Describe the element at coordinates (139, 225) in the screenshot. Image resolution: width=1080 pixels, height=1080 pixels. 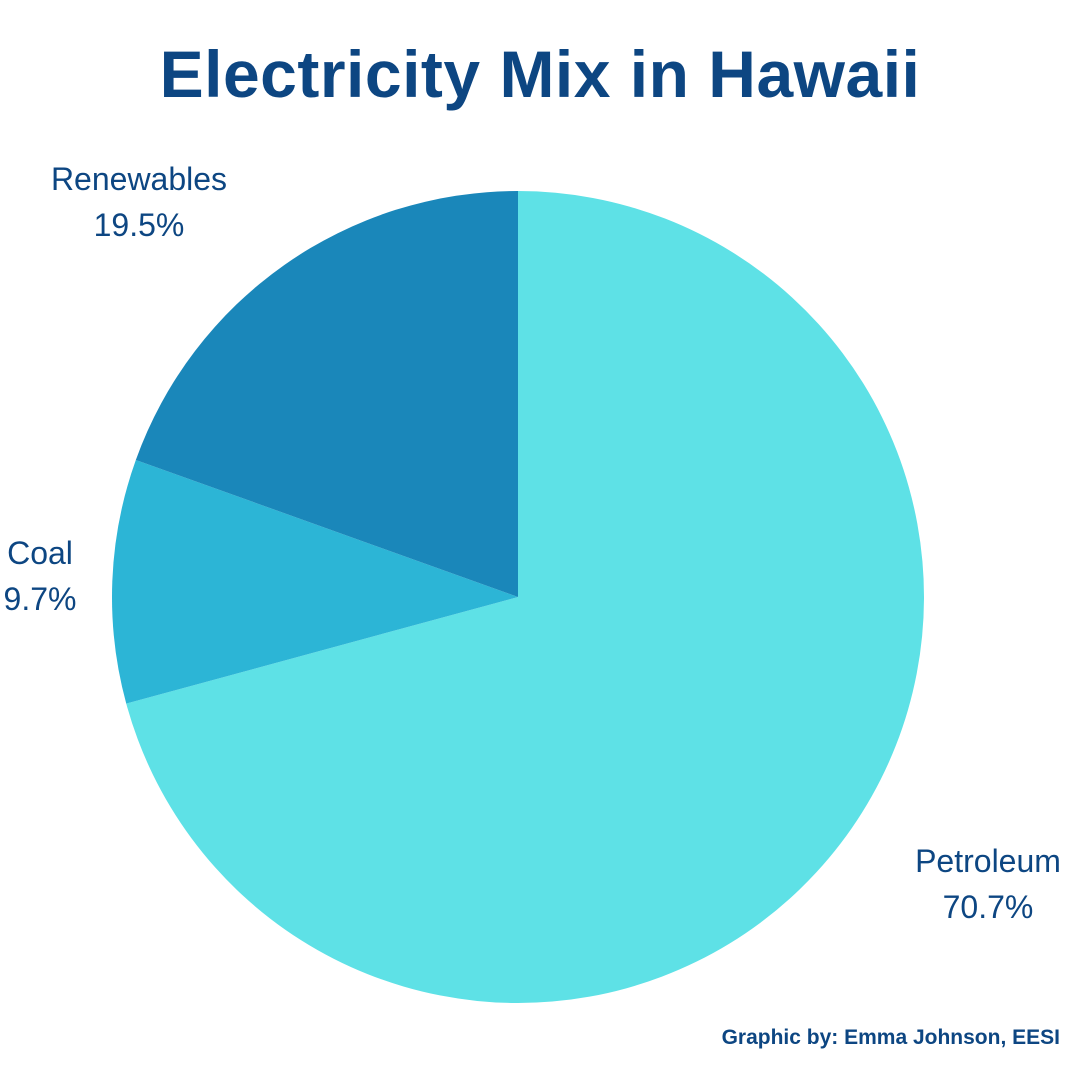
I see `label-renewables-value: 19.5%` at that location.